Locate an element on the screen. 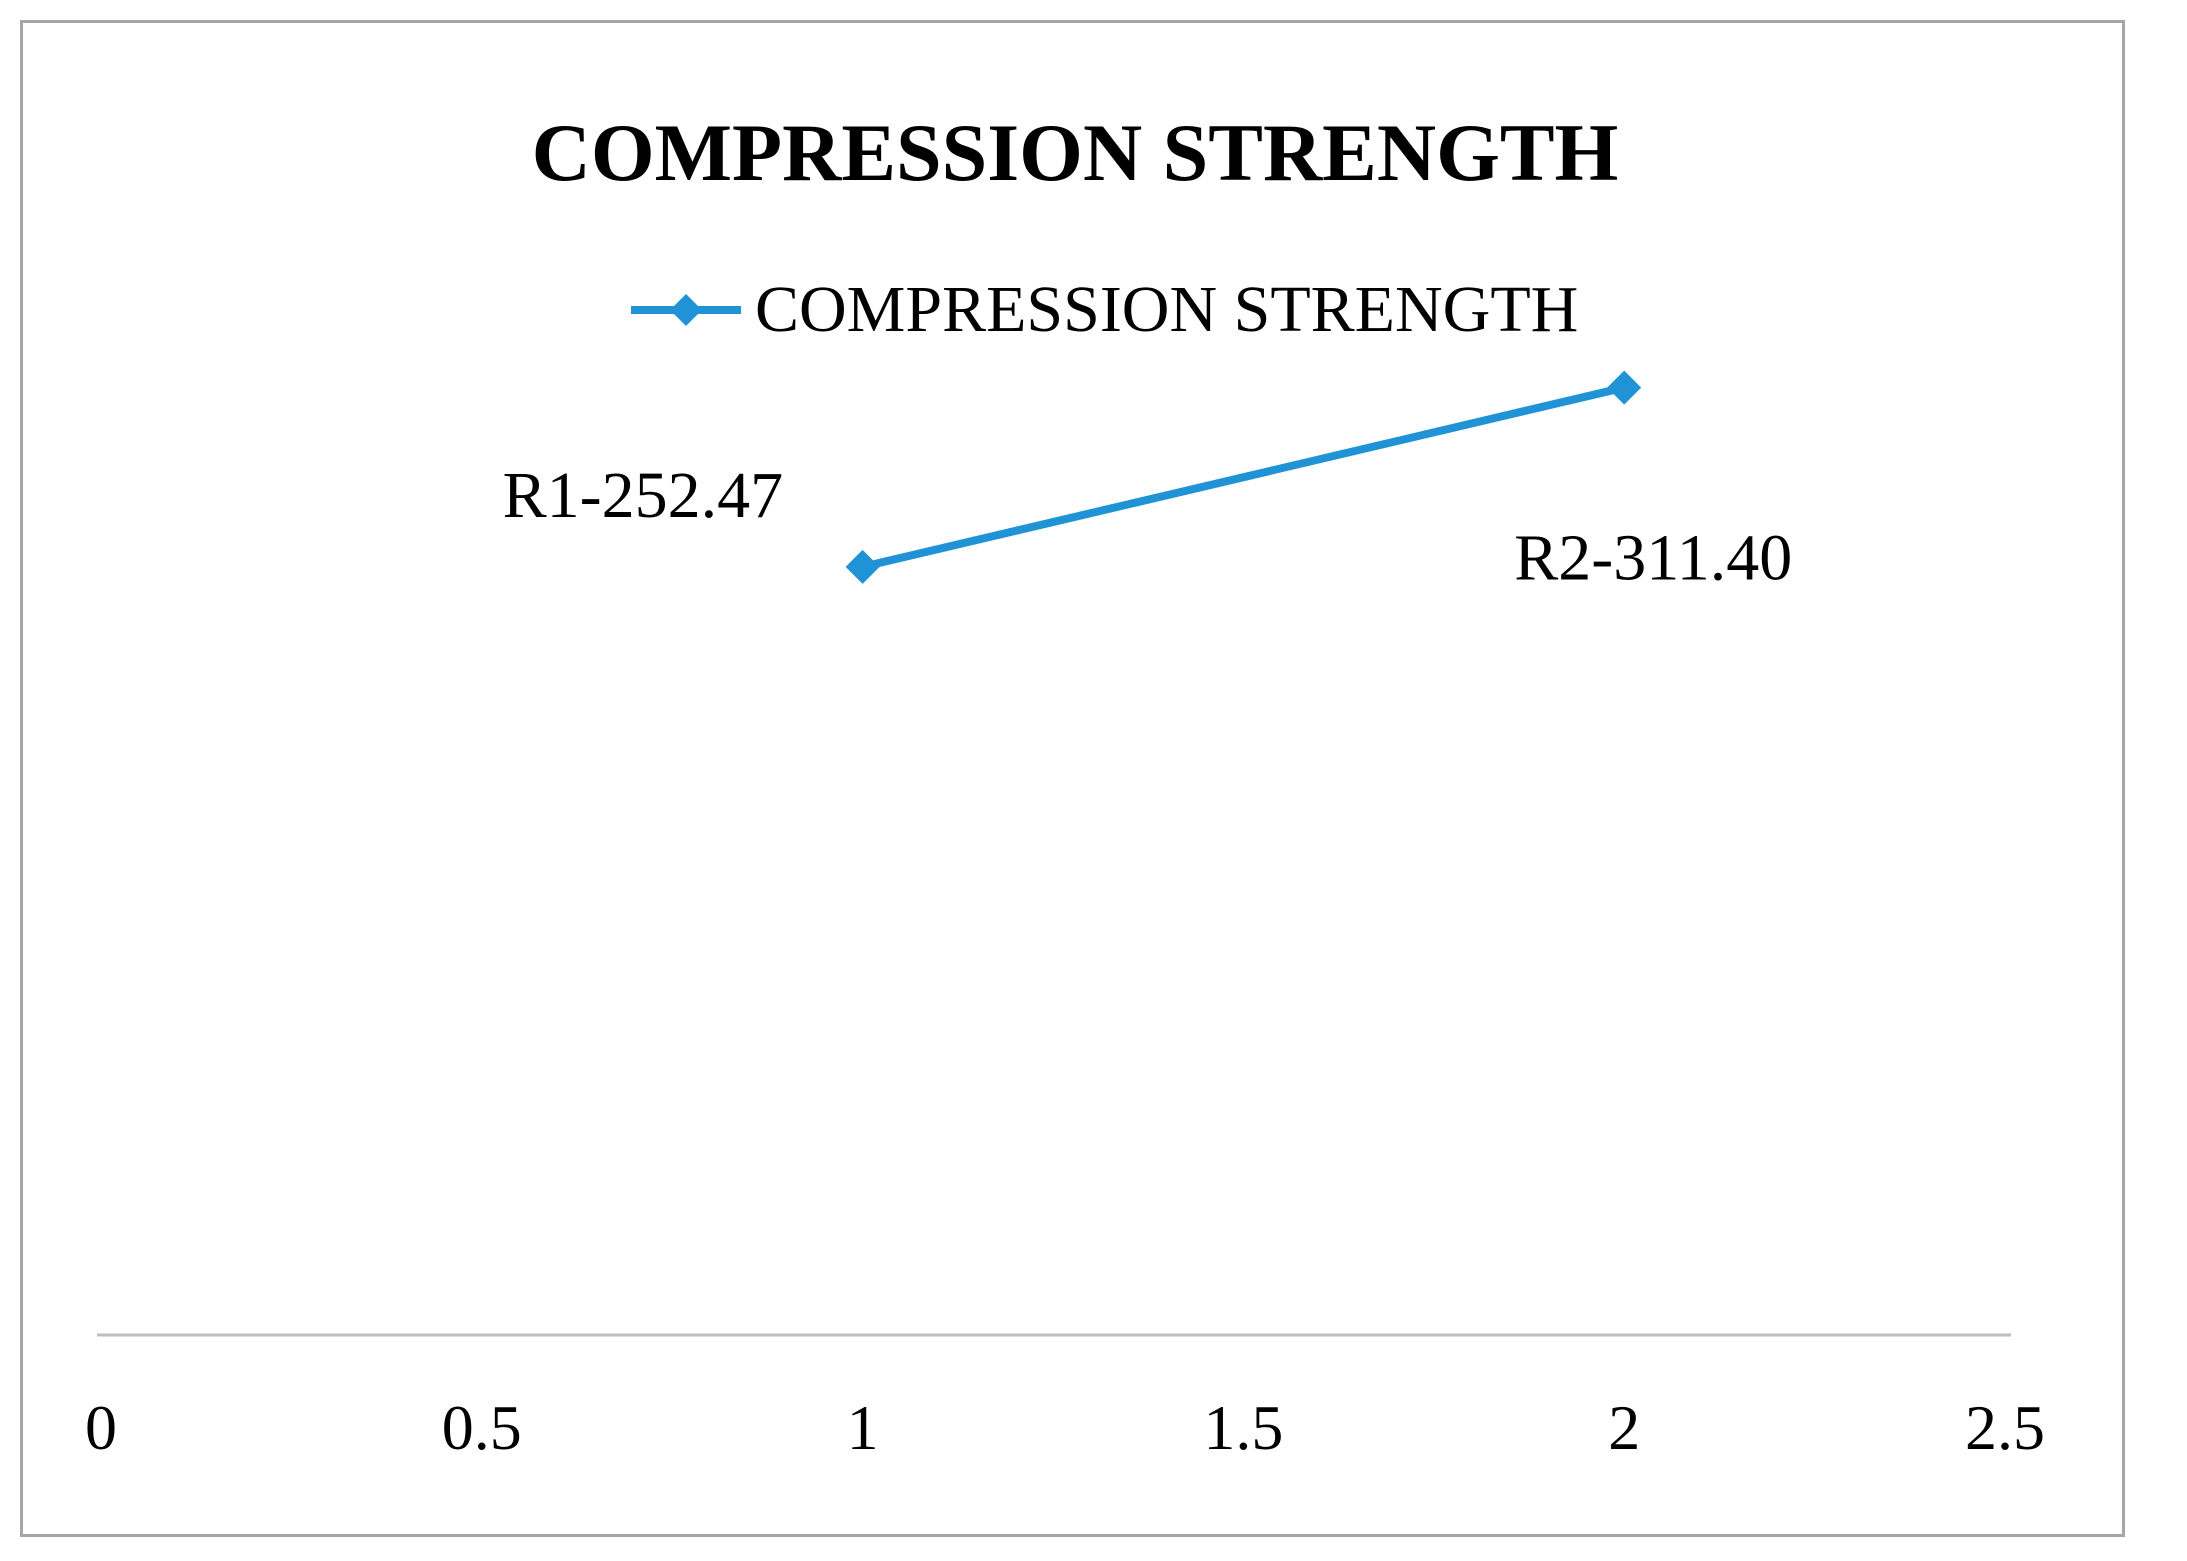 The image size is (2187, 1561). legend: COMPRESSION STRENGTH is located at coordinates (1104, 309).